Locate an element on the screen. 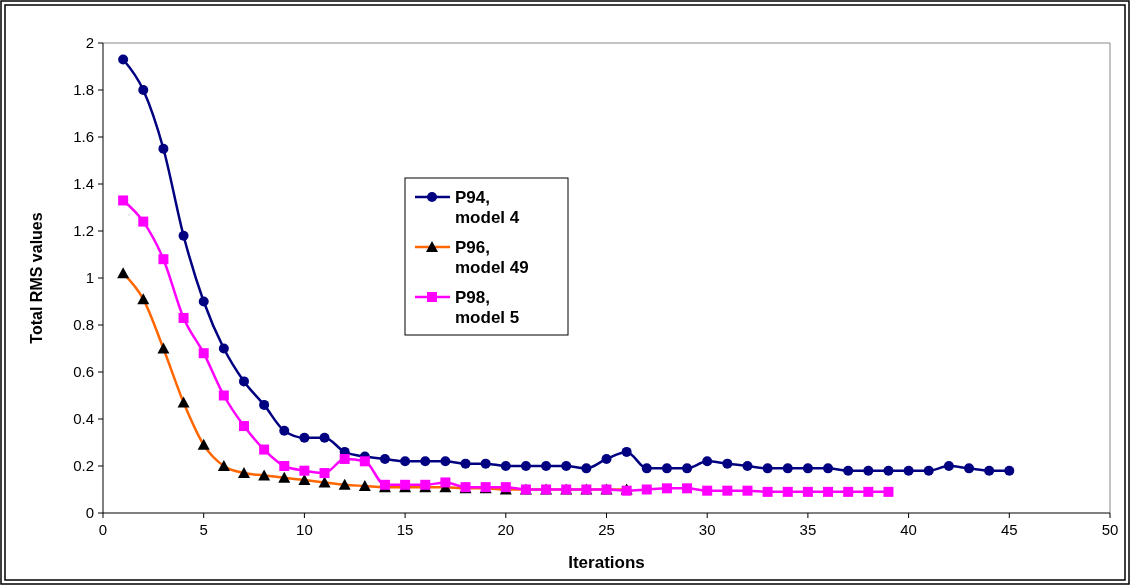 This screenshot has width=1131, height=586. y-tick-label: 0.6 is located at coordinates (83, 372).